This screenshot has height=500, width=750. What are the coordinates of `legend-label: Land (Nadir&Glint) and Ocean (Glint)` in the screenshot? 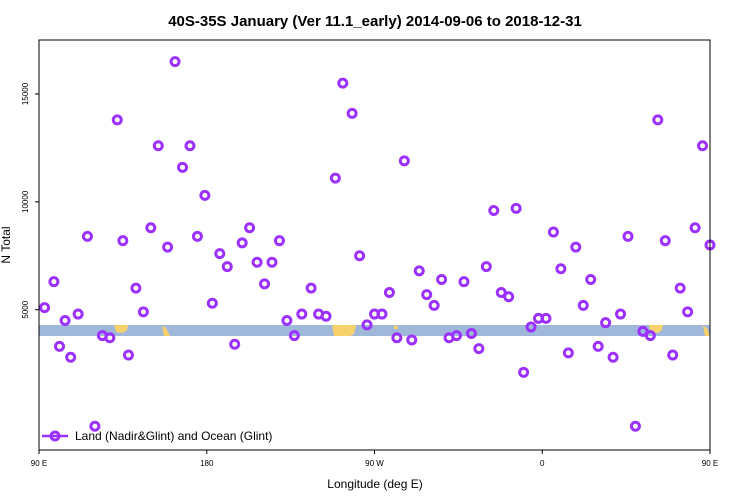 It's located at (173, 436).